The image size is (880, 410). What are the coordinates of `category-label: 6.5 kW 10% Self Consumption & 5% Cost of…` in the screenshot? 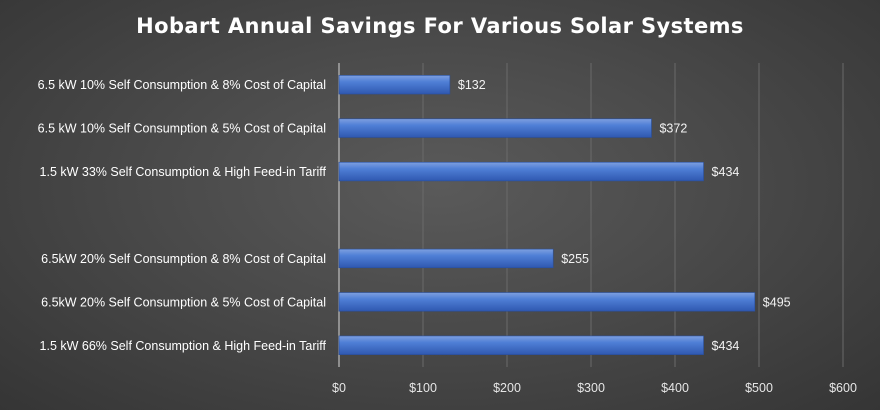 It's located at (182, 129).